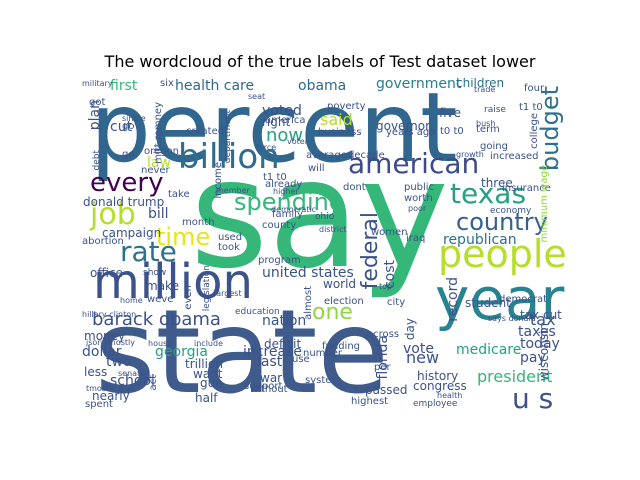 The image size is (640, 480). What do you see at coordinates (161, 151) in the screenshot?
I see `word: oregon` at bounding box center [161, 151].